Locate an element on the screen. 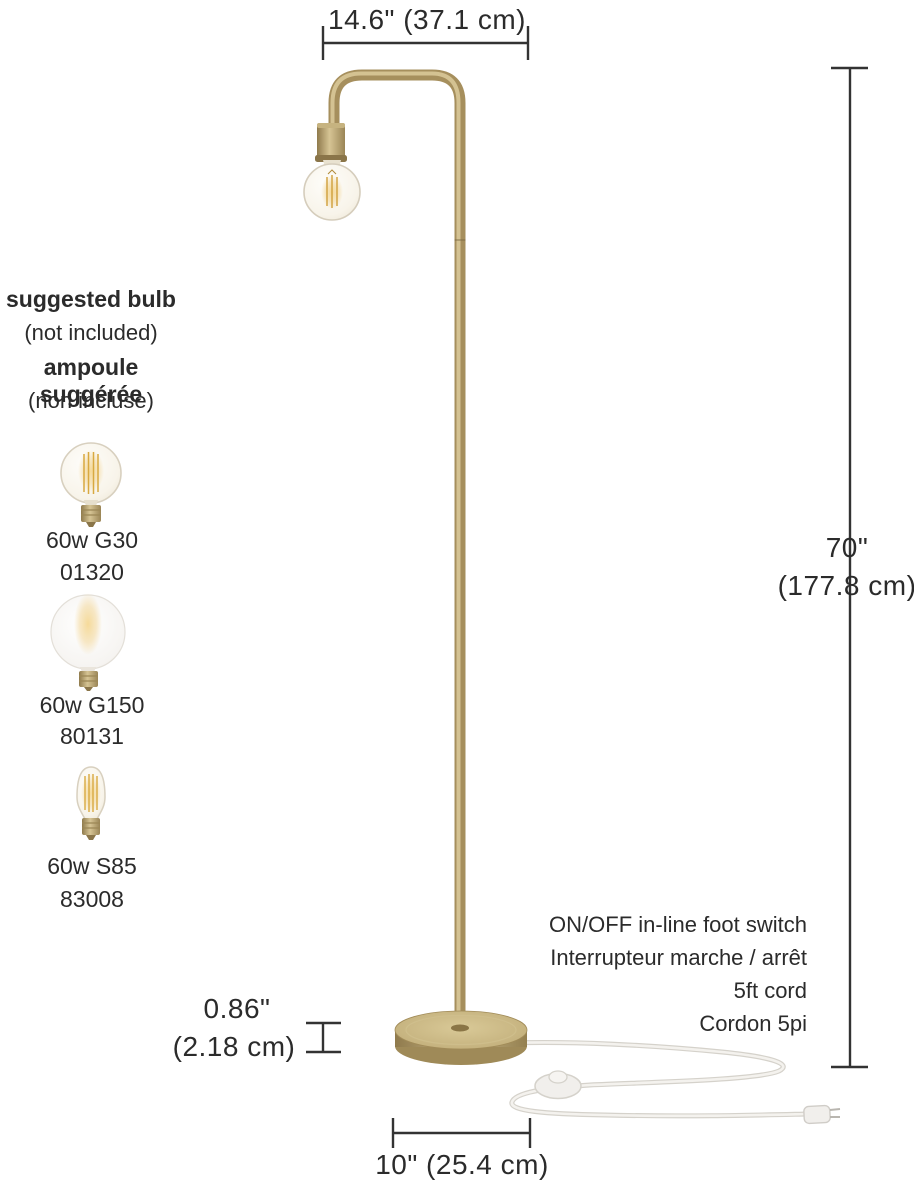 The height and width of the screenshot is (1186, 914). bulb-option-1-name: 60w G30 is located at coordinates (92, 540).